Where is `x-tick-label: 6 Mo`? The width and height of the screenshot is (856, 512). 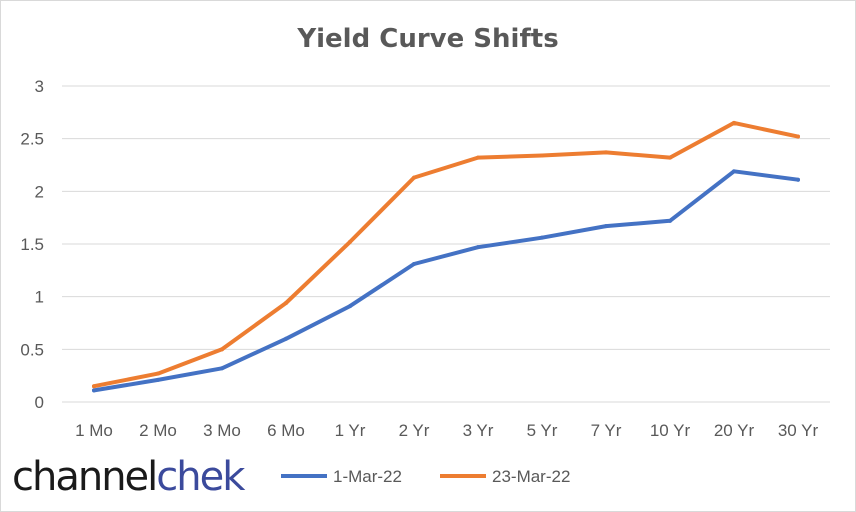 x-tick-label: 6 Mo is located at coordinates (286, 430).